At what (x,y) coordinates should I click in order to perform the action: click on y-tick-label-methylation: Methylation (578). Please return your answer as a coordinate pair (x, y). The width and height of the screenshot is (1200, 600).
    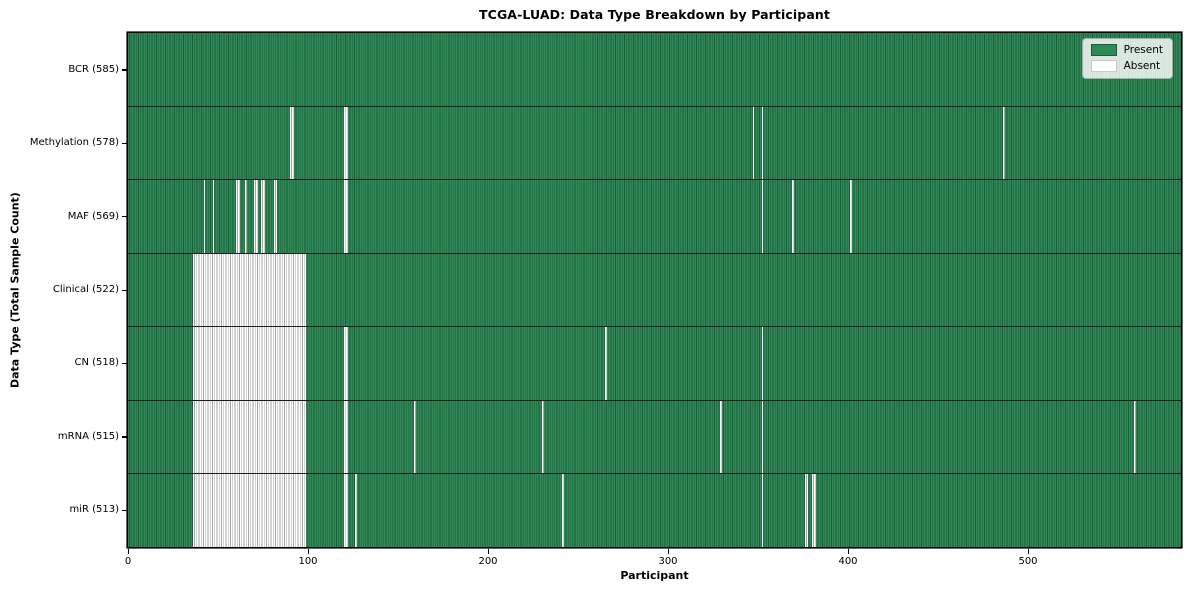
    Looking at the image, I should click on (74, 143).